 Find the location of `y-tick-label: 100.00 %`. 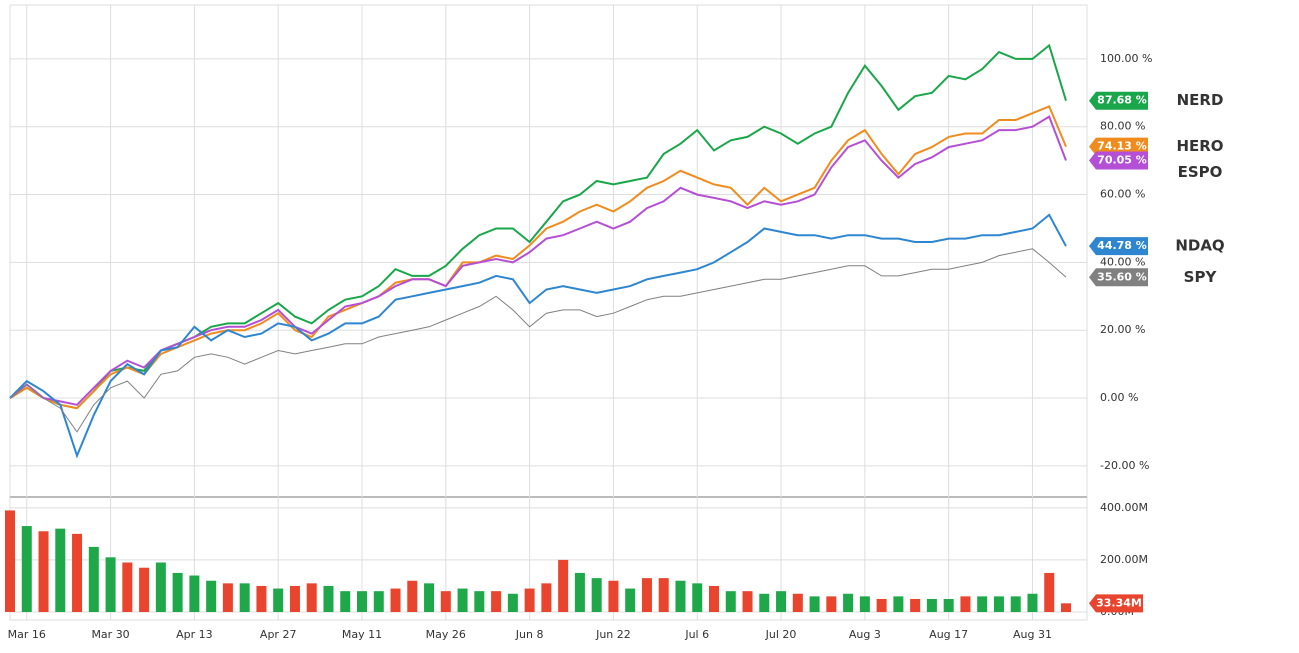

y-tick-label: 100.00 % is located at coordinates (1126, 58).